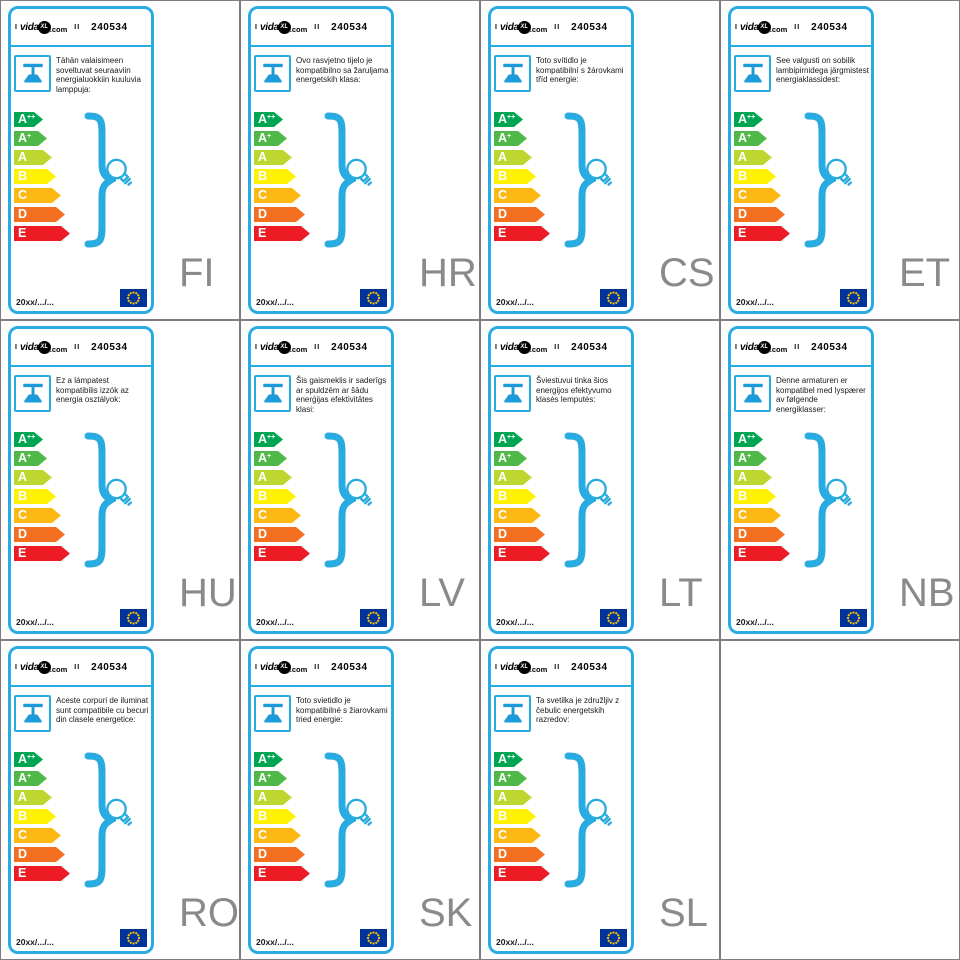 The width and height of the screenshot is (960, 960). What do you see at coordinates (925, 273) in the screenshot?
I see `language-code: ET` at bounding box center [925, 273].